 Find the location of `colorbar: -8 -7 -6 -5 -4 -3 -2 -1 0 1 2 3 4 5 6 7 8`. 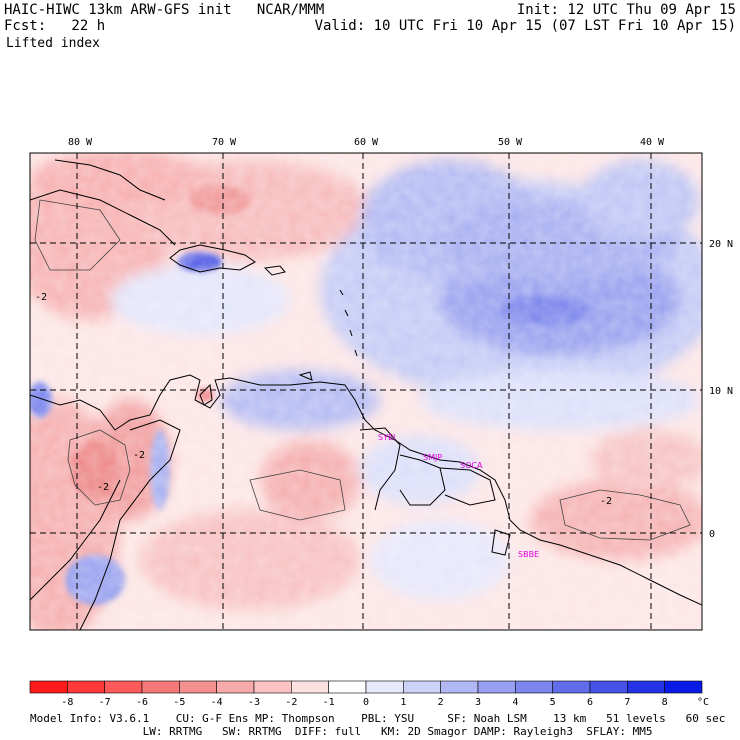

colorbar: -8 -7 -6 -5 -4 -3 -2 -1 0 1 2 3 4 5 6 7 8 is located at coordinates (366, 694).